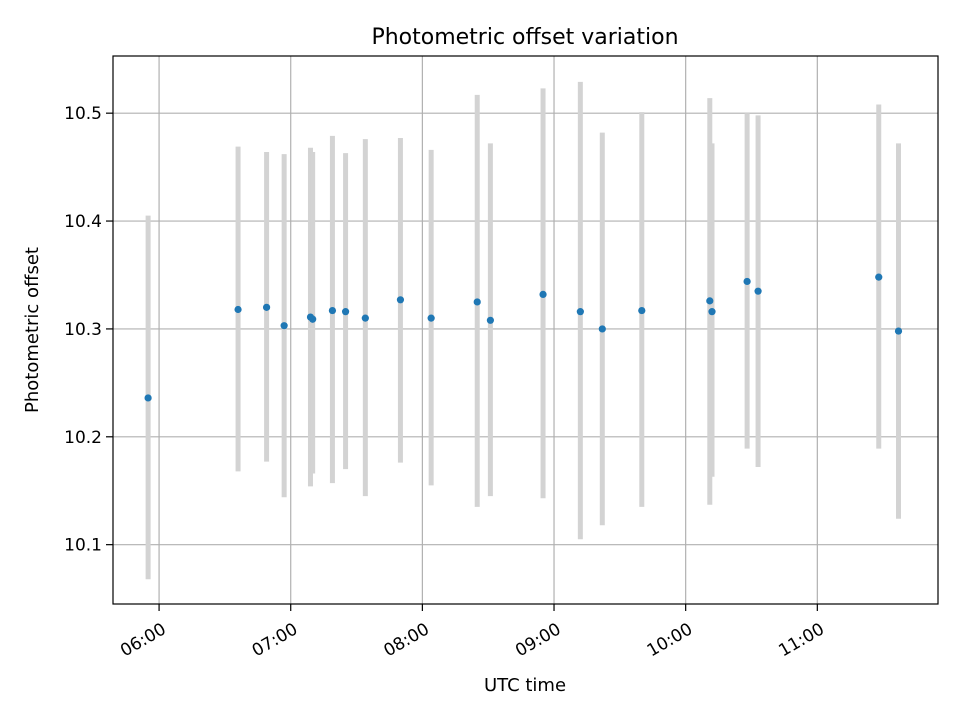 This screenshot has width=960, height=720. Describe the element at coordinates (83, 114) in the screenshot. I see `y-tick-label: 10.5` at that location.